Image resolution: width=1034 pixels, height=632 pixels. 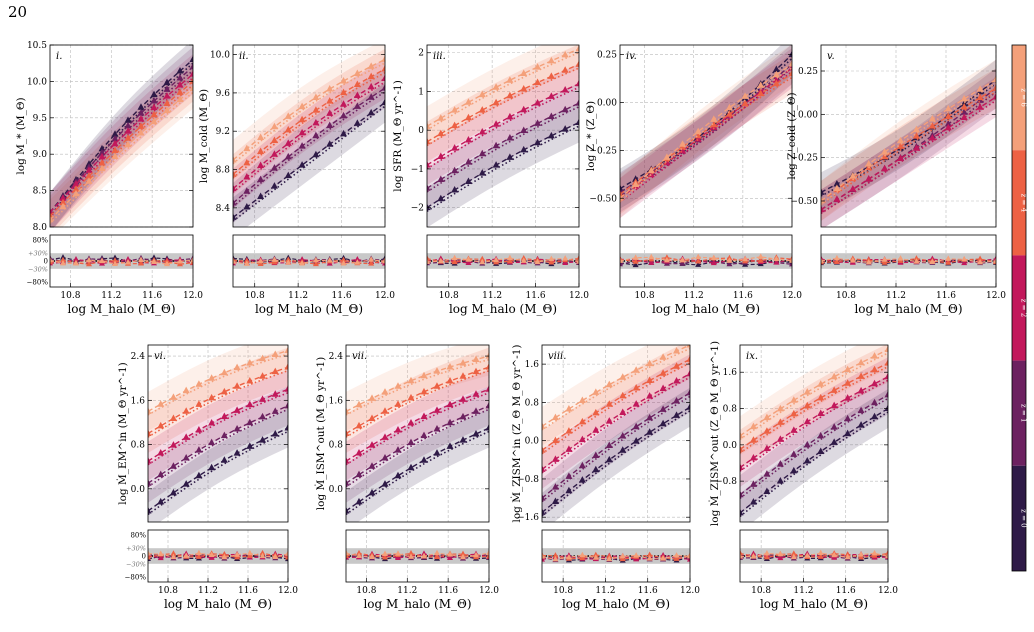 I want to click on residual-frame, so click(x=503, y=261).